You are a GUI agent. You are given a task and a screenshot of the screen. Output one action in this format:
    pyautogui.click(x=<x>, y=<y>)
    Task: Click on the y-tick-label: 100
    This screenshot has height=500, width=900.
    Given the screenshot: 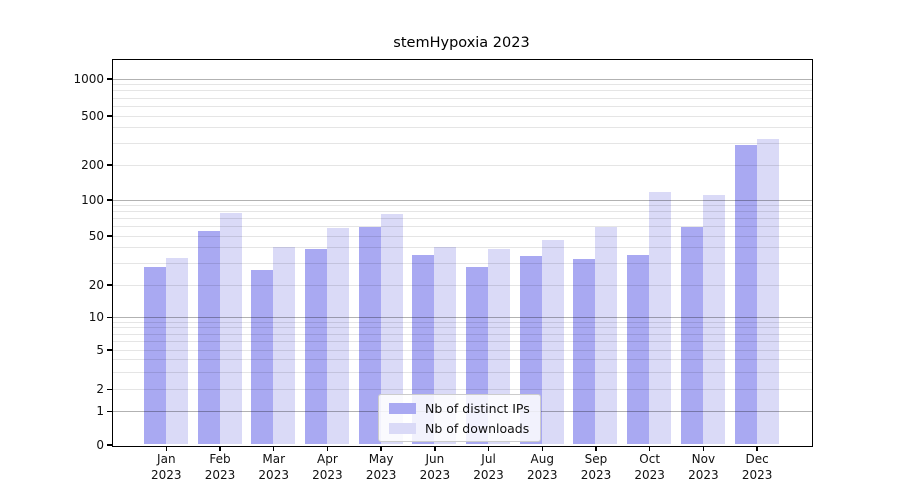 What is the action you would take?
    pyautogui.click(x=92, y=199)
    